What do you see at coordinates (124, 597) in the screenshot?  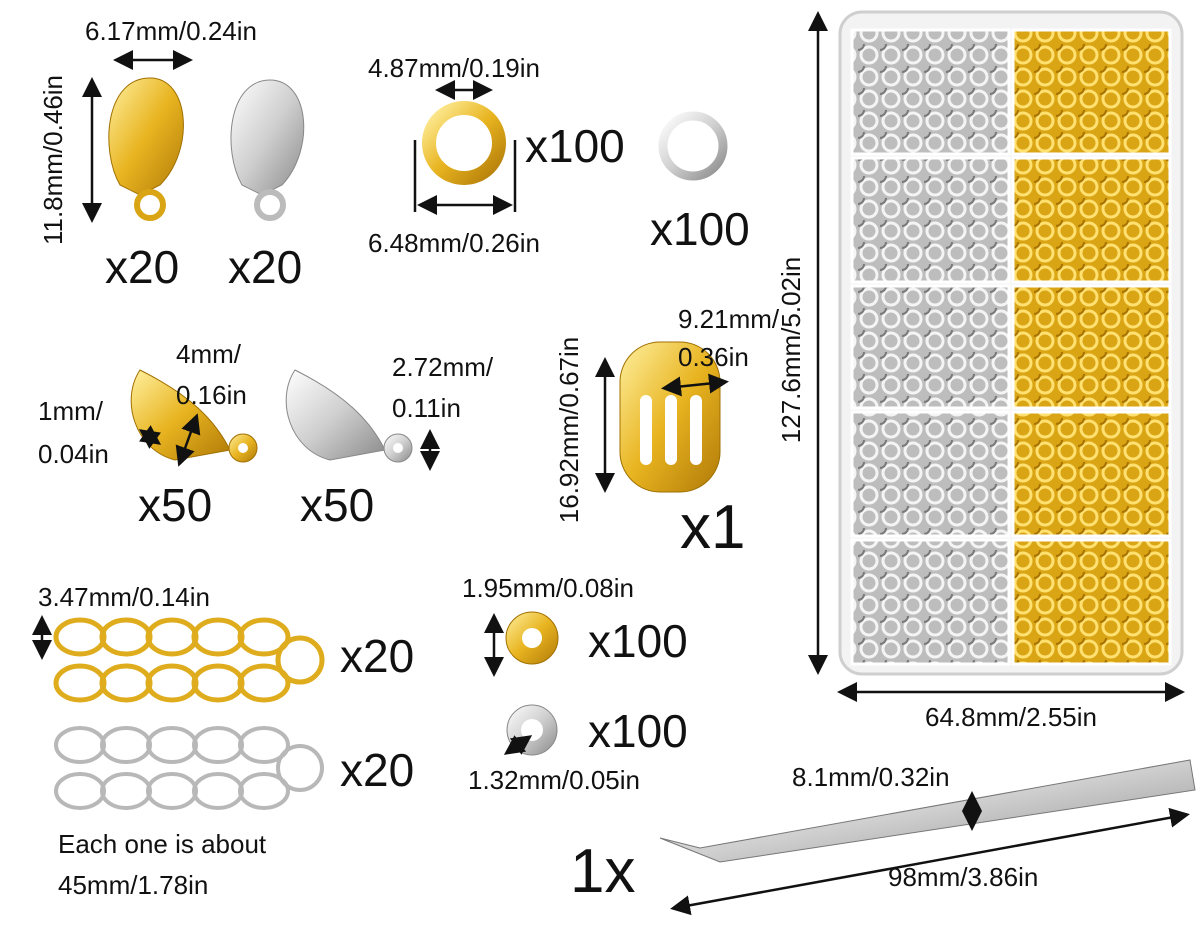 I see `dimension-label: 3.47mm/0.14in` at bounding box center [124, 597].